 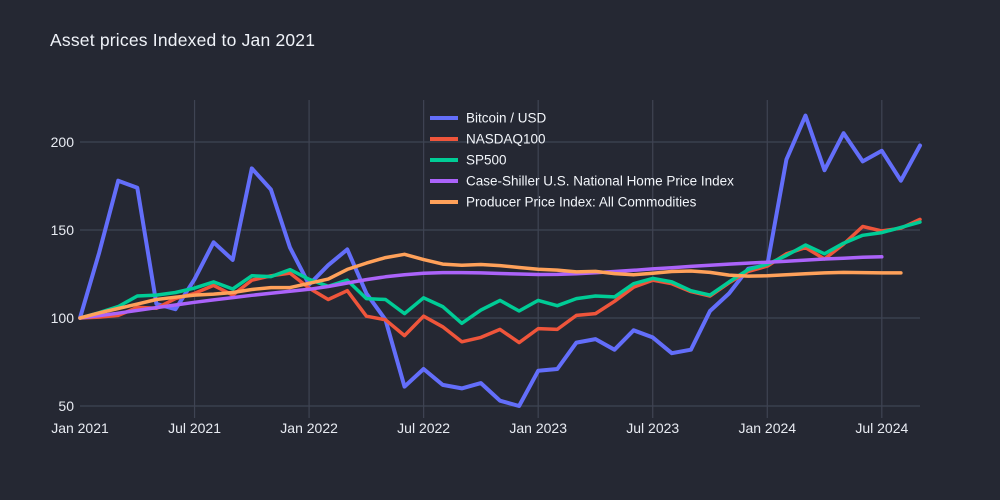 I want to click on x-tick-label: Jan 2024, so click(x=767, y=428).